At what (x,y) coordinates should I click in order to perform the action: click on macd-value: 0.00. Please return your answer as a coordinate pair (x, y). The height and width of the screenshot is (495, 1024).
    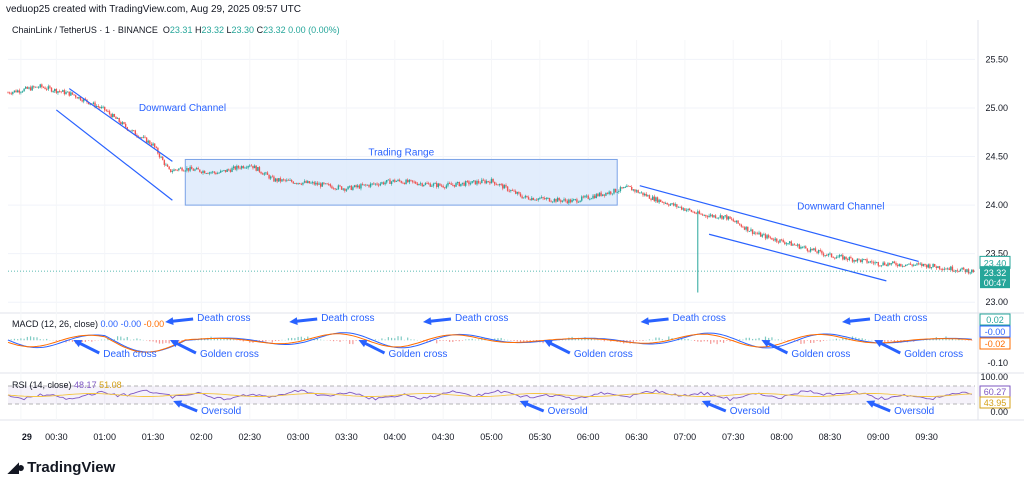
    Looking at the image, I should click on (110, 324).